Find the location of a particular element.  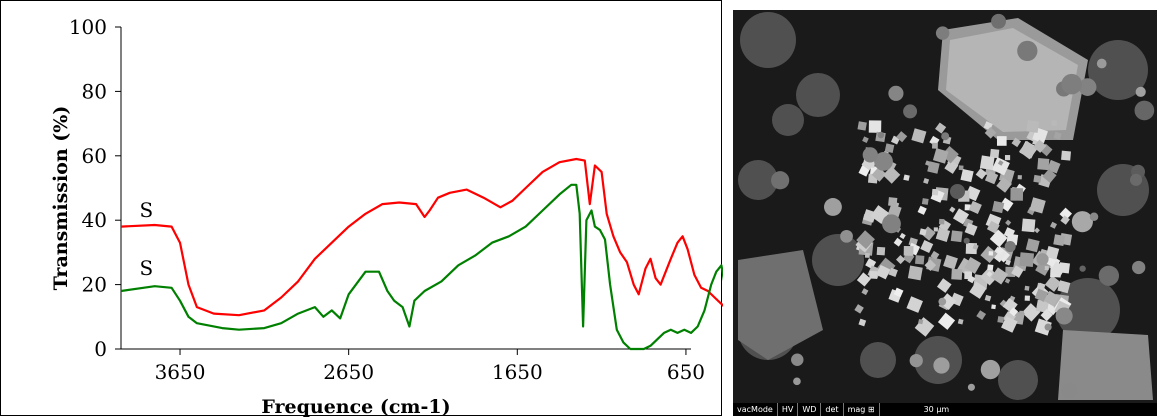

x-tick-label: 1650 is located at coordinates (517, 372).